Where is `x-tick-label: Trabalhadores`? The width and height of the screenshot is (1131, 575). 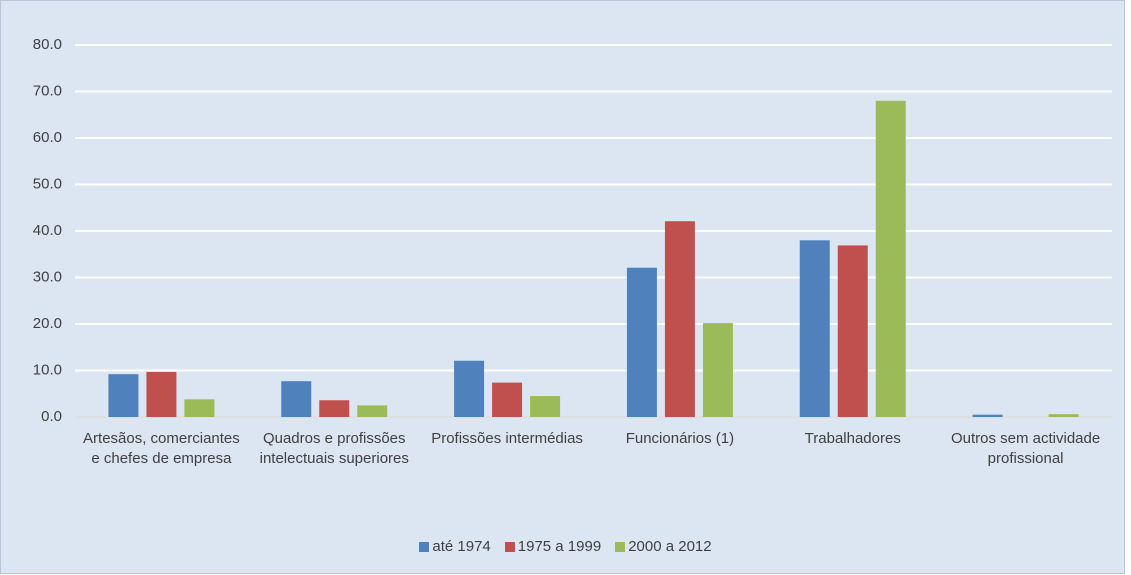 x-tick-label: Trabalhadores is located at coordinates (852, 438).